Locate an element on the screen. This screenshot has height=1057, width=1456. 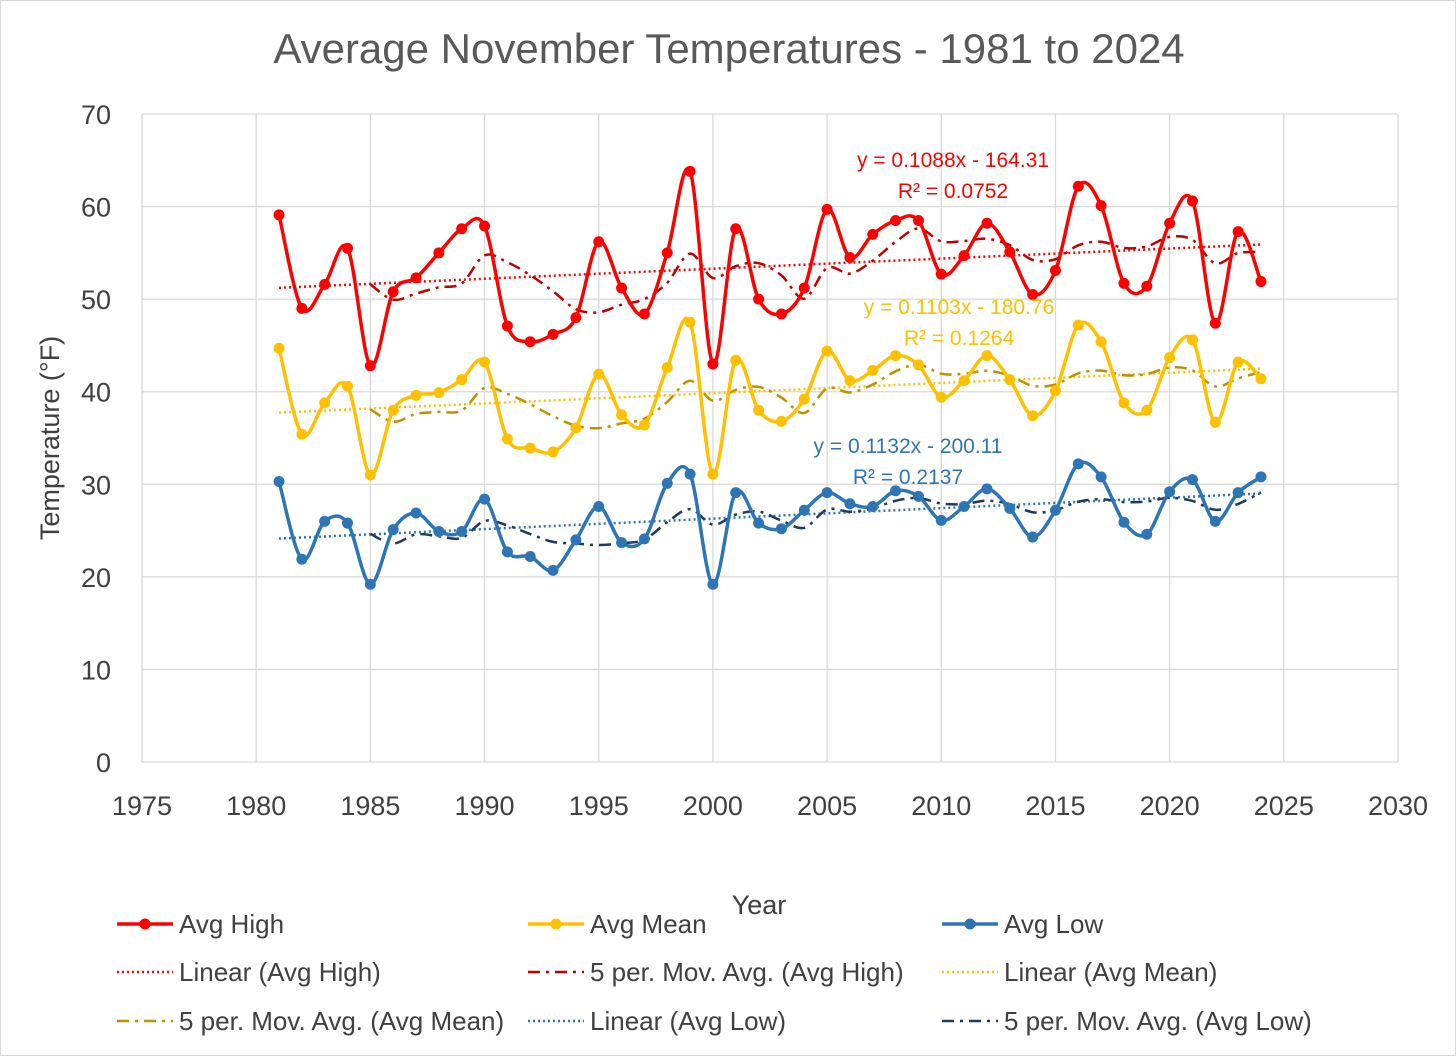
avg-mean-point-2005 is located at coordinates (827, 351).